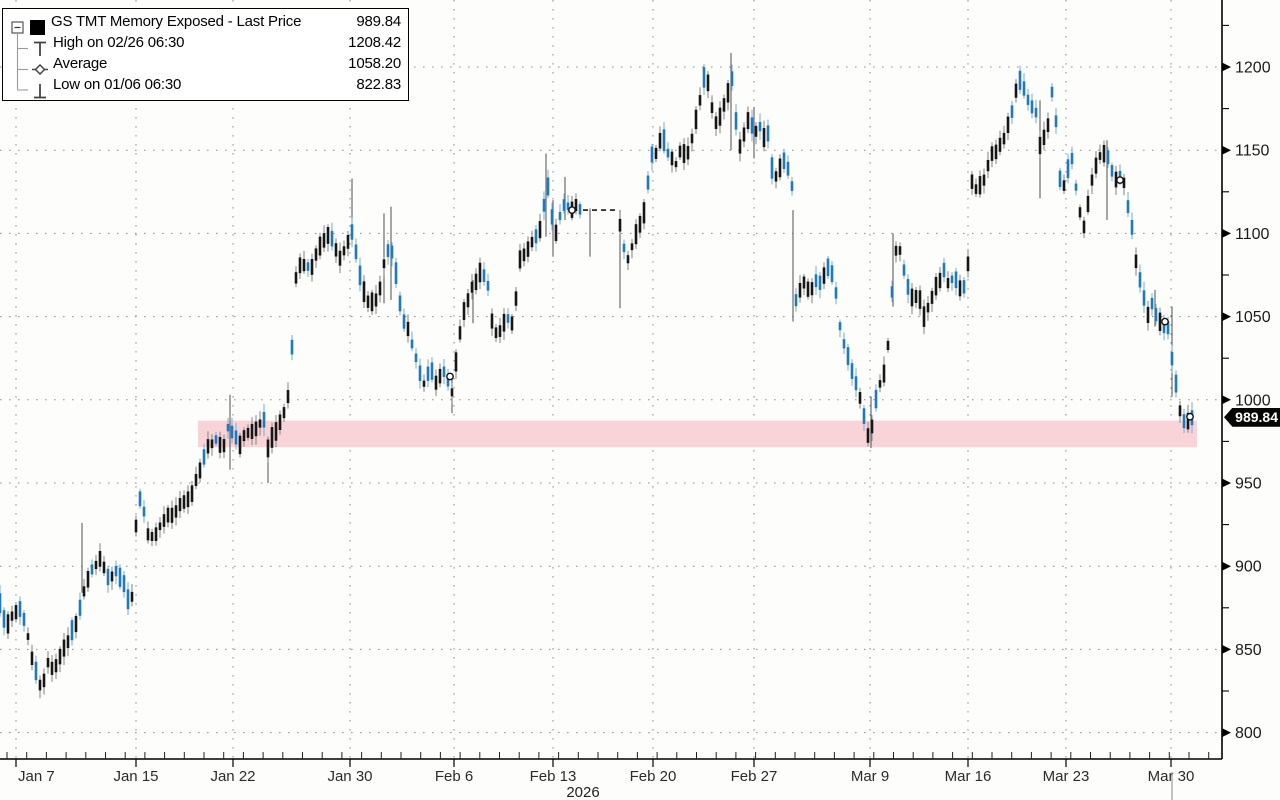 This screenshot has height=800, width=1280. Describe the element at coordinates (374, 42) in the screenshot. I see `legend-value: 1208.42` at that location.